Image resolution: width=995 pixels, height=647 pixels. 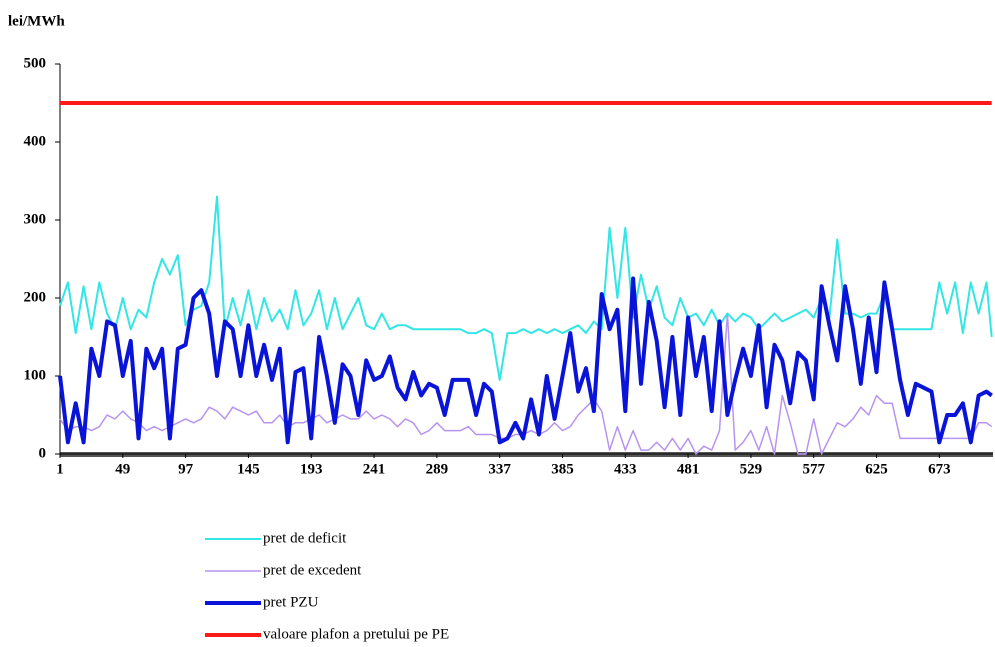 I want to click on y-axis-label: lei/MWh, so click(x=36, y=21).